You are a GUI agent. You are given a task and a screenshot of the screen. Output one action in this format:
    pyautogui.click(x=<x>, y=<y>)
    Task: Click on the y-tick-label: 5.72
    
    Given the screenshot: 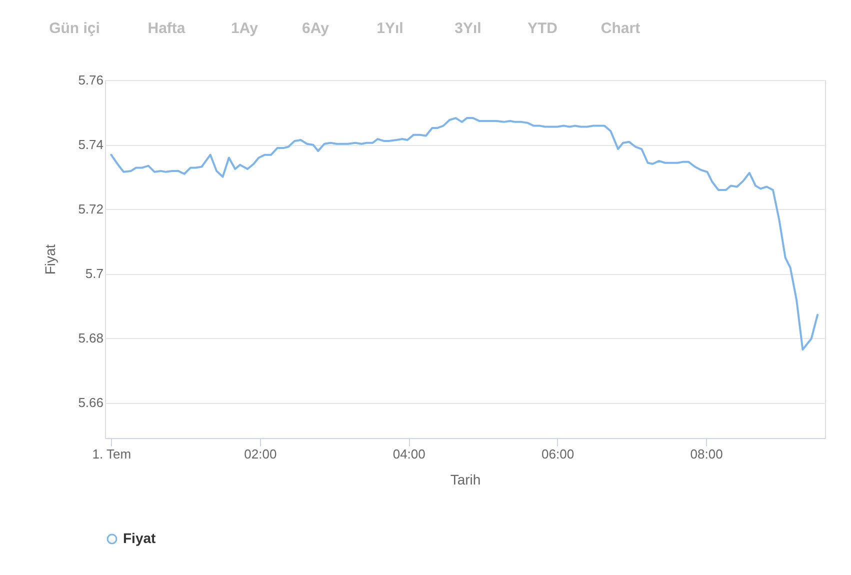 What is the action you would take?
    pyautogui.click(x=91, y=209)
    